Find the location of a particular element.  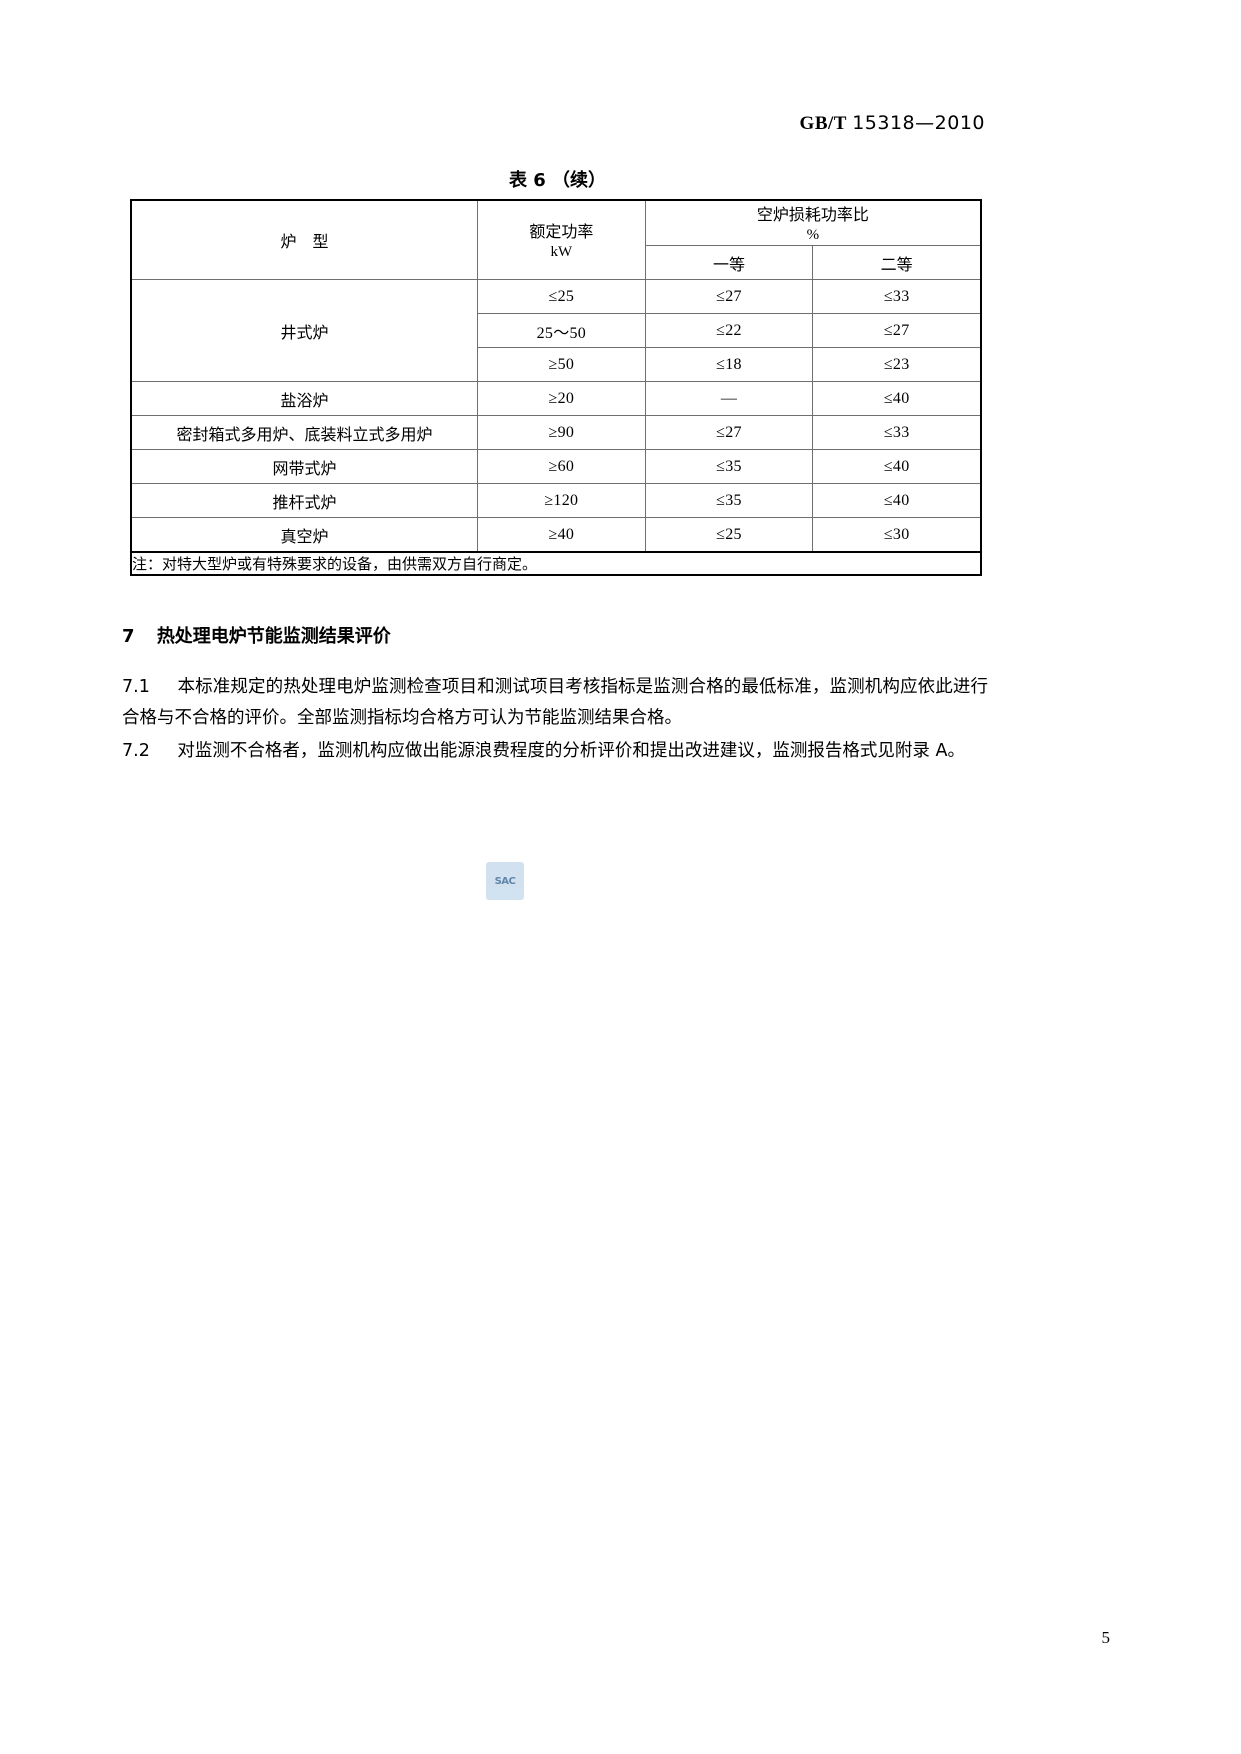

cell-grade-2: ≤27 is located at coordinates (897, 330).